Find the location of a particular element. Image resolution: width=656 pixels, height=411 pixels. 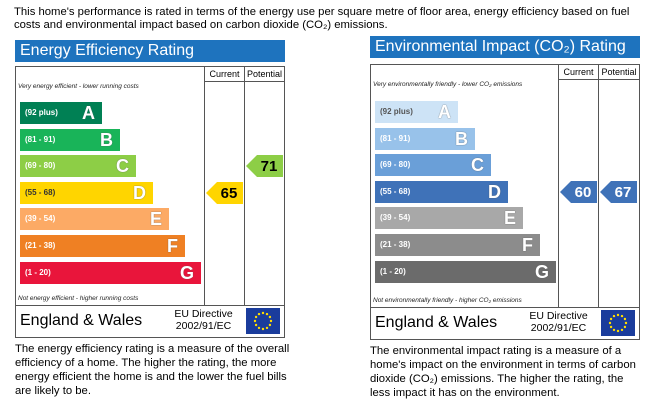

potential-arrow: 71 is located at coordinates (264, 166).